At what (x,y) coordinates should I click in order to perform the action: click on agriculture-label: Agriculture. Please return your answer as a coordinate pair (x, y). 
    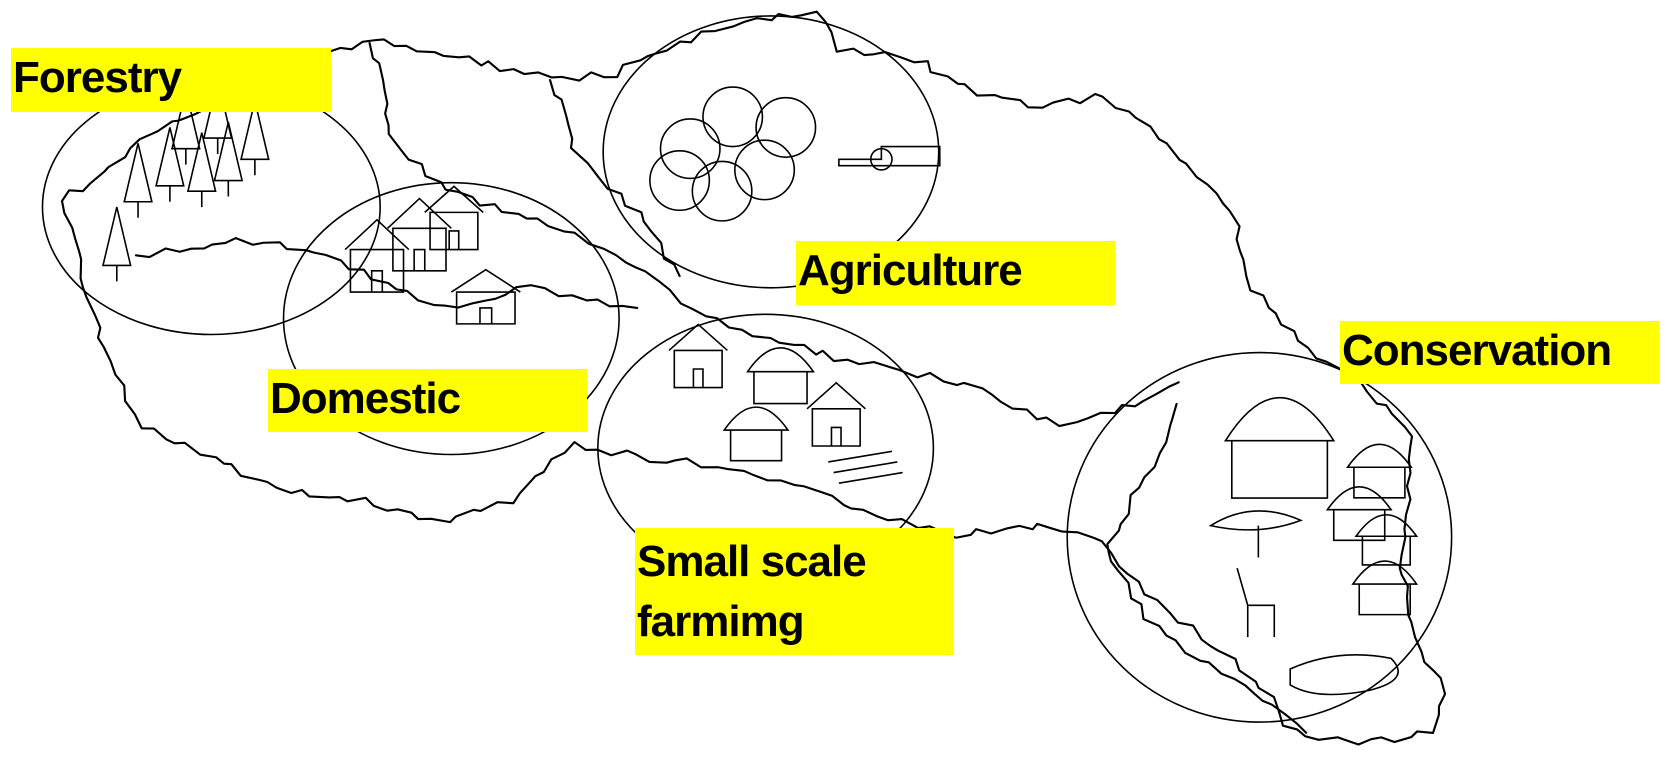
    Looking at the image, I should click on (955, 273).